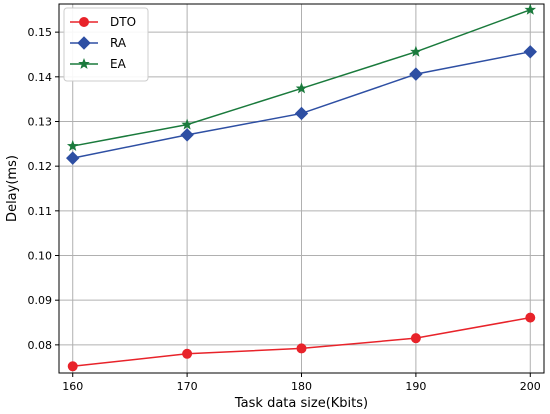  I want to click on x-tick-label: 160, so click(72, 386).